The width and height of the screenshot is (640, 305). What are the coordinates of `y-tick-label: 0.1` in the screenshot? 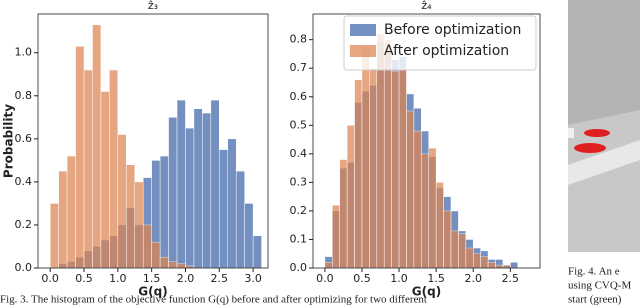 It's located at (299, 238).